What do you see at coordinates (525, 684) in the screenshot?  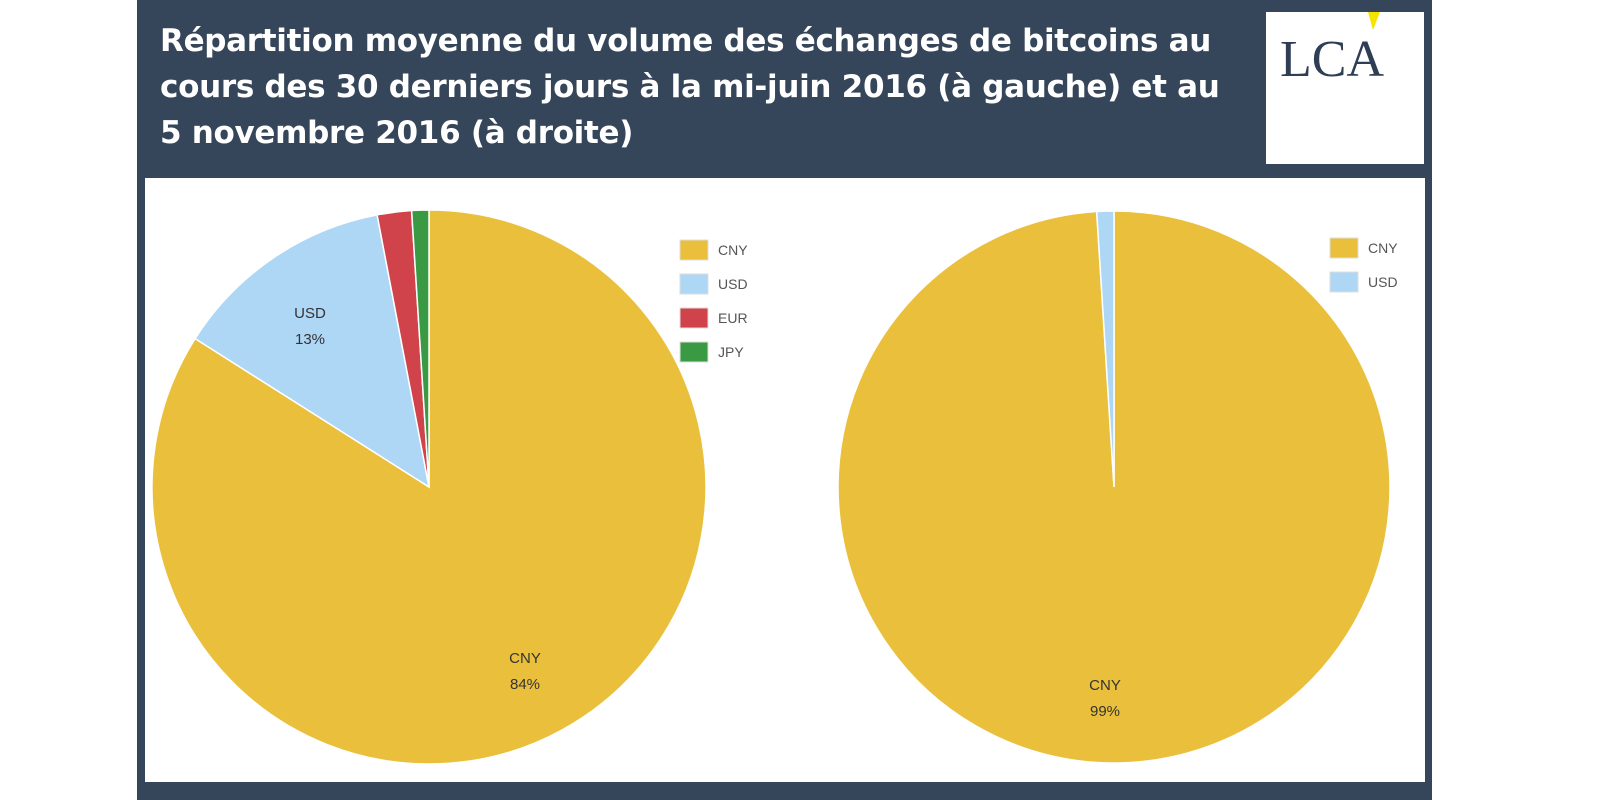 I see `slice-percent: 84%` at bounding box center [525, 684].